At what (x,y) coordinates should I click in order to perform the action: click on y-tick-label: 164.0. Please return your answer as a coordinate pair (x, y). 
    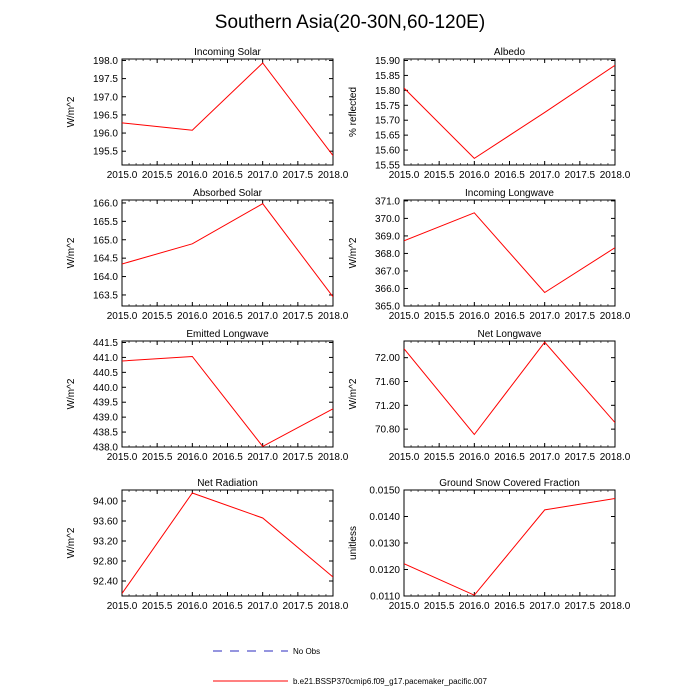
    Looking at the image, I should click on (105, 277).